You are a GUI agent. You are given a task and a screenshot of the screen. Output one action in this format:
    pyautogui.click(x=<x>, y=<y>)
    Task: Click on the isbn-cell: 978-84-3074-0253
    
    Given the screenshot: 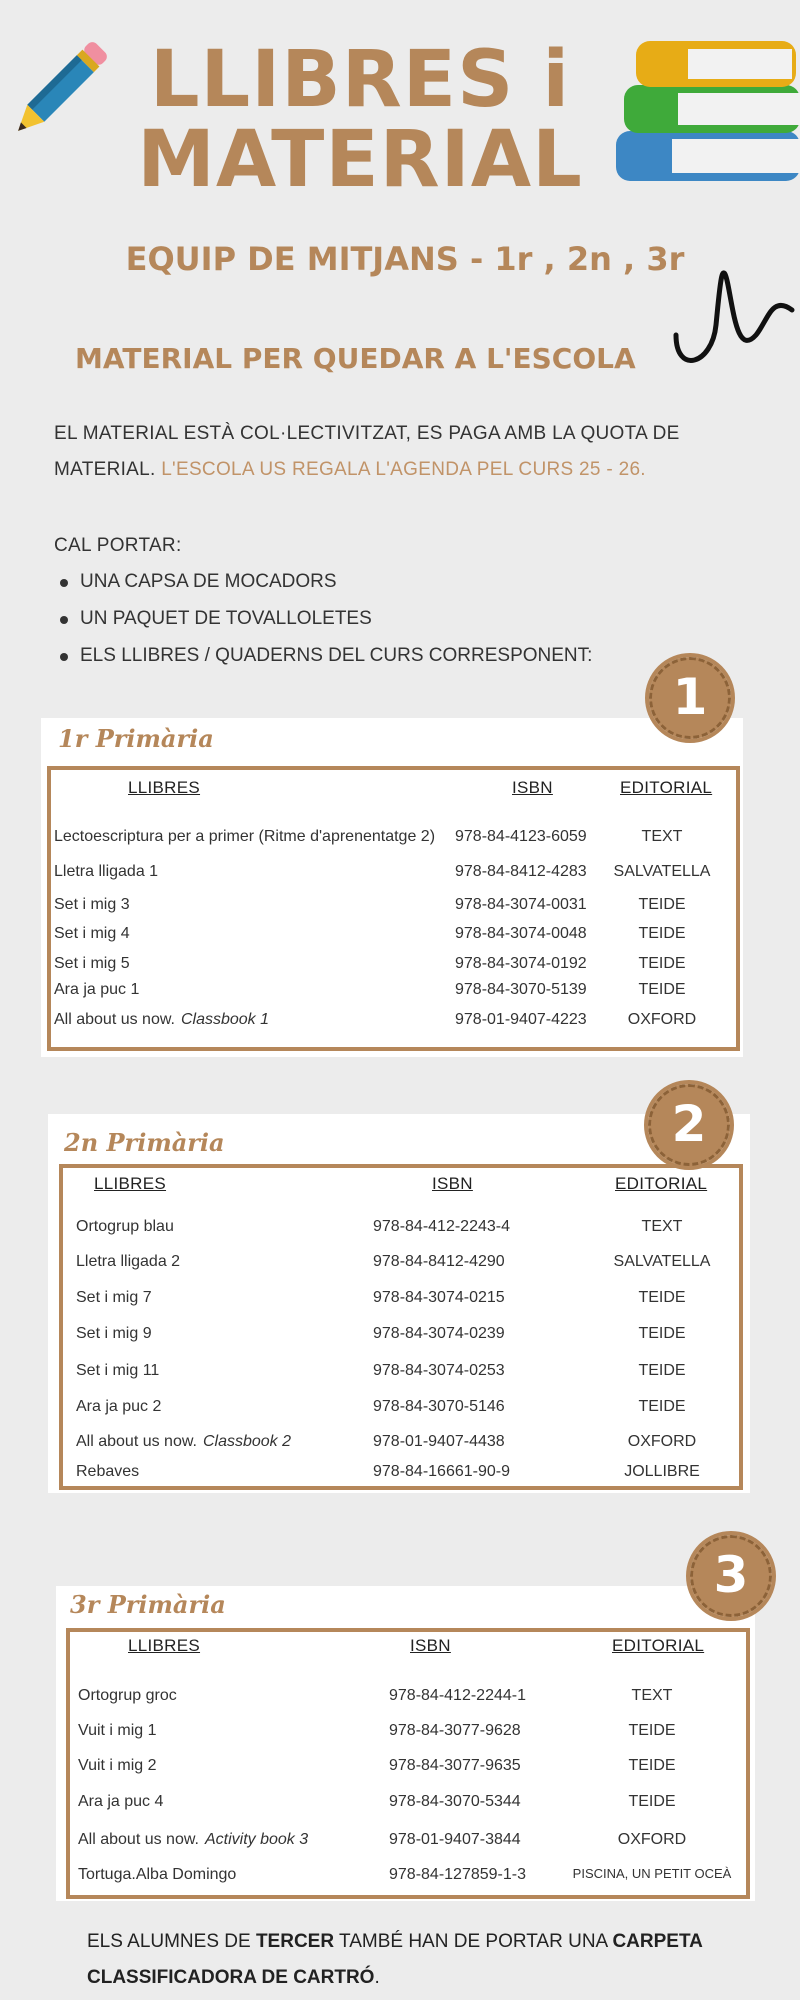 What is the action you would take?
    pyautogui.click(x=439, y=1370)
    